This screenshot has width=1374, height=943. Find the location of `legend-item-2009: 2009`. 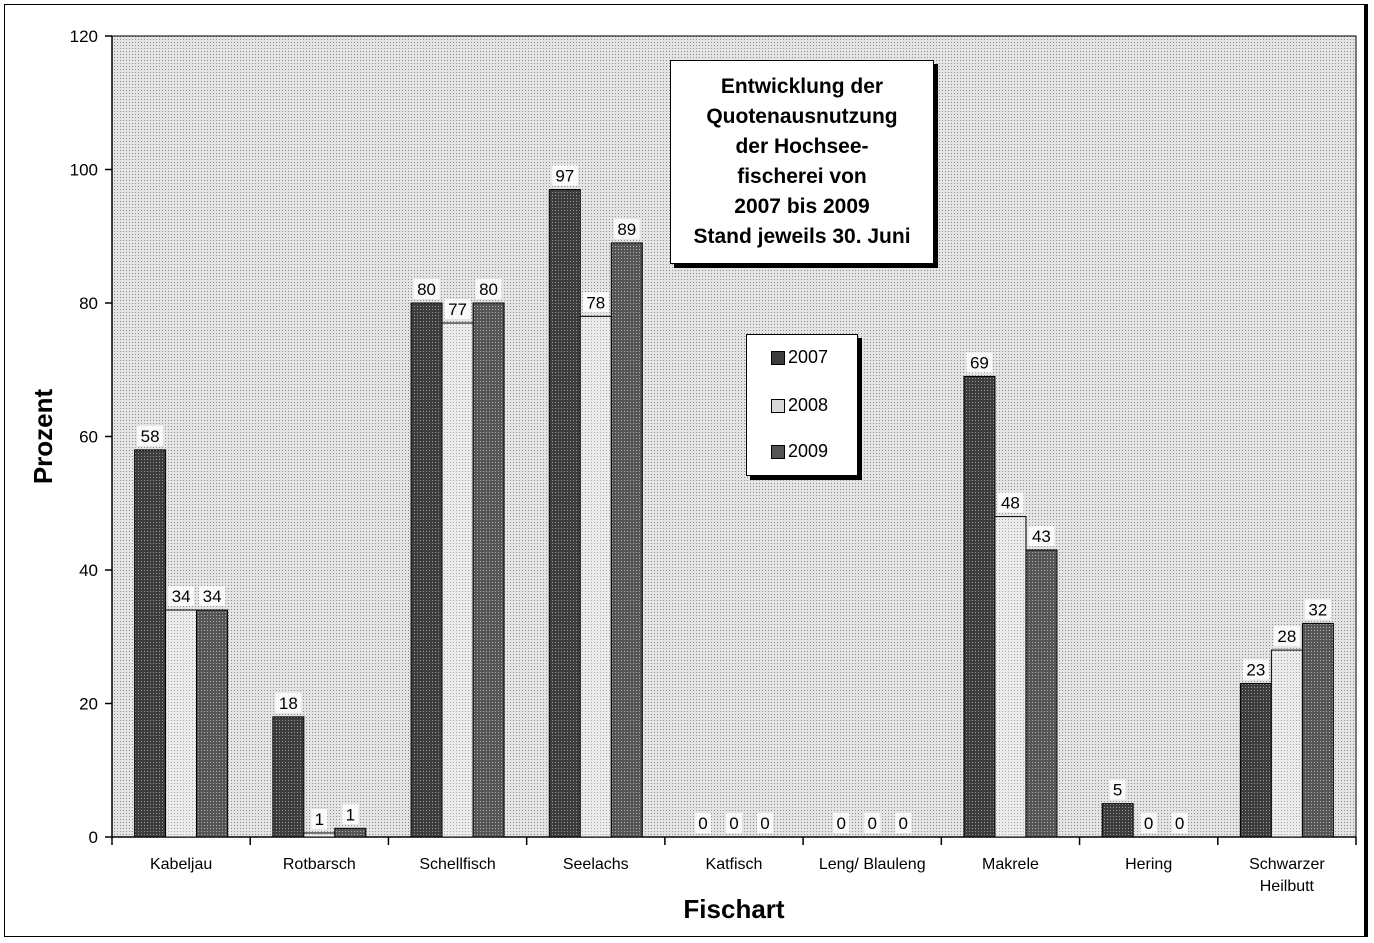

legend-item-2009: 2009 is located at coordinates (799, 451).